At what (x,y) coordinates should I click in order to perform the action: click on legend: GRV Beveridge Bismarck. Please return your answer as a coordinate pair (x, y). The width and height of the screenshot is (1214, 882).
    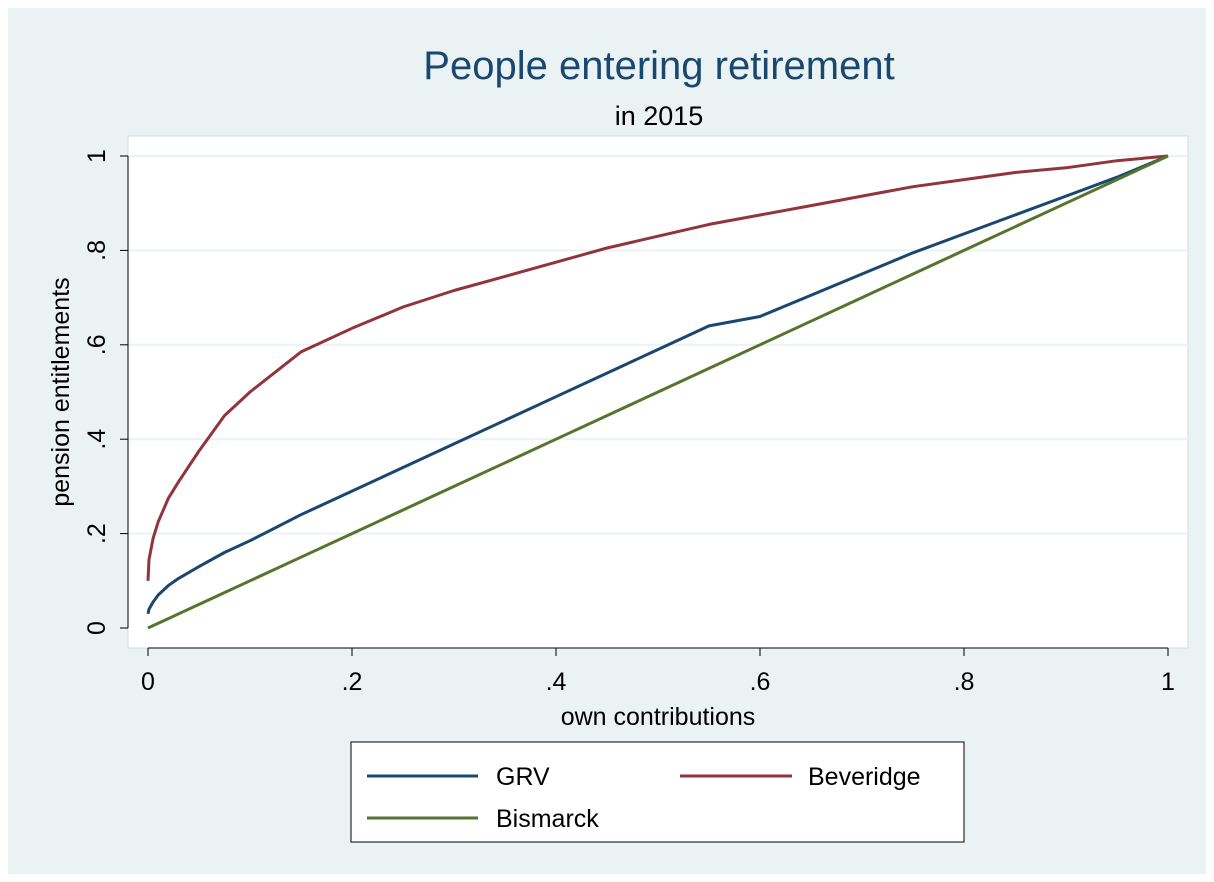
    Looking at the image, I should click on (657, 792).